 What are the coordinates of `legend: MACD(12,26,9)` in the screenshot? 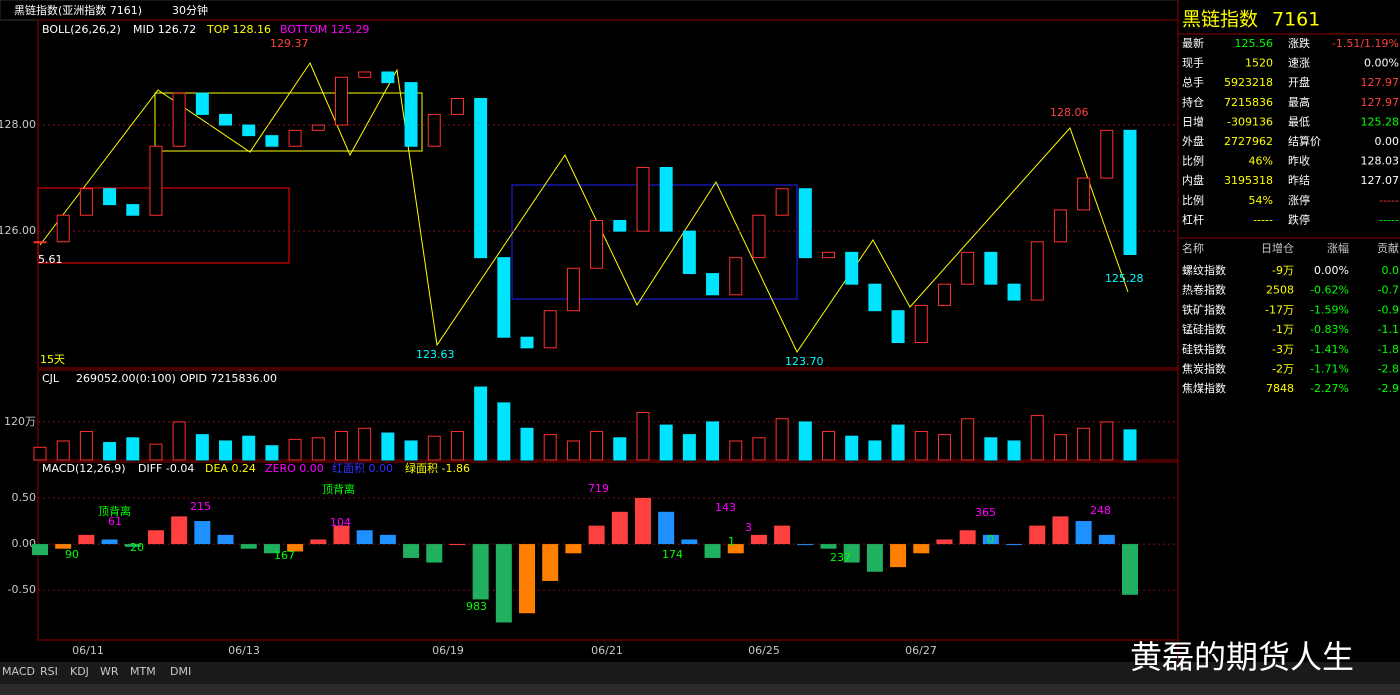 It's located at (84, 468).